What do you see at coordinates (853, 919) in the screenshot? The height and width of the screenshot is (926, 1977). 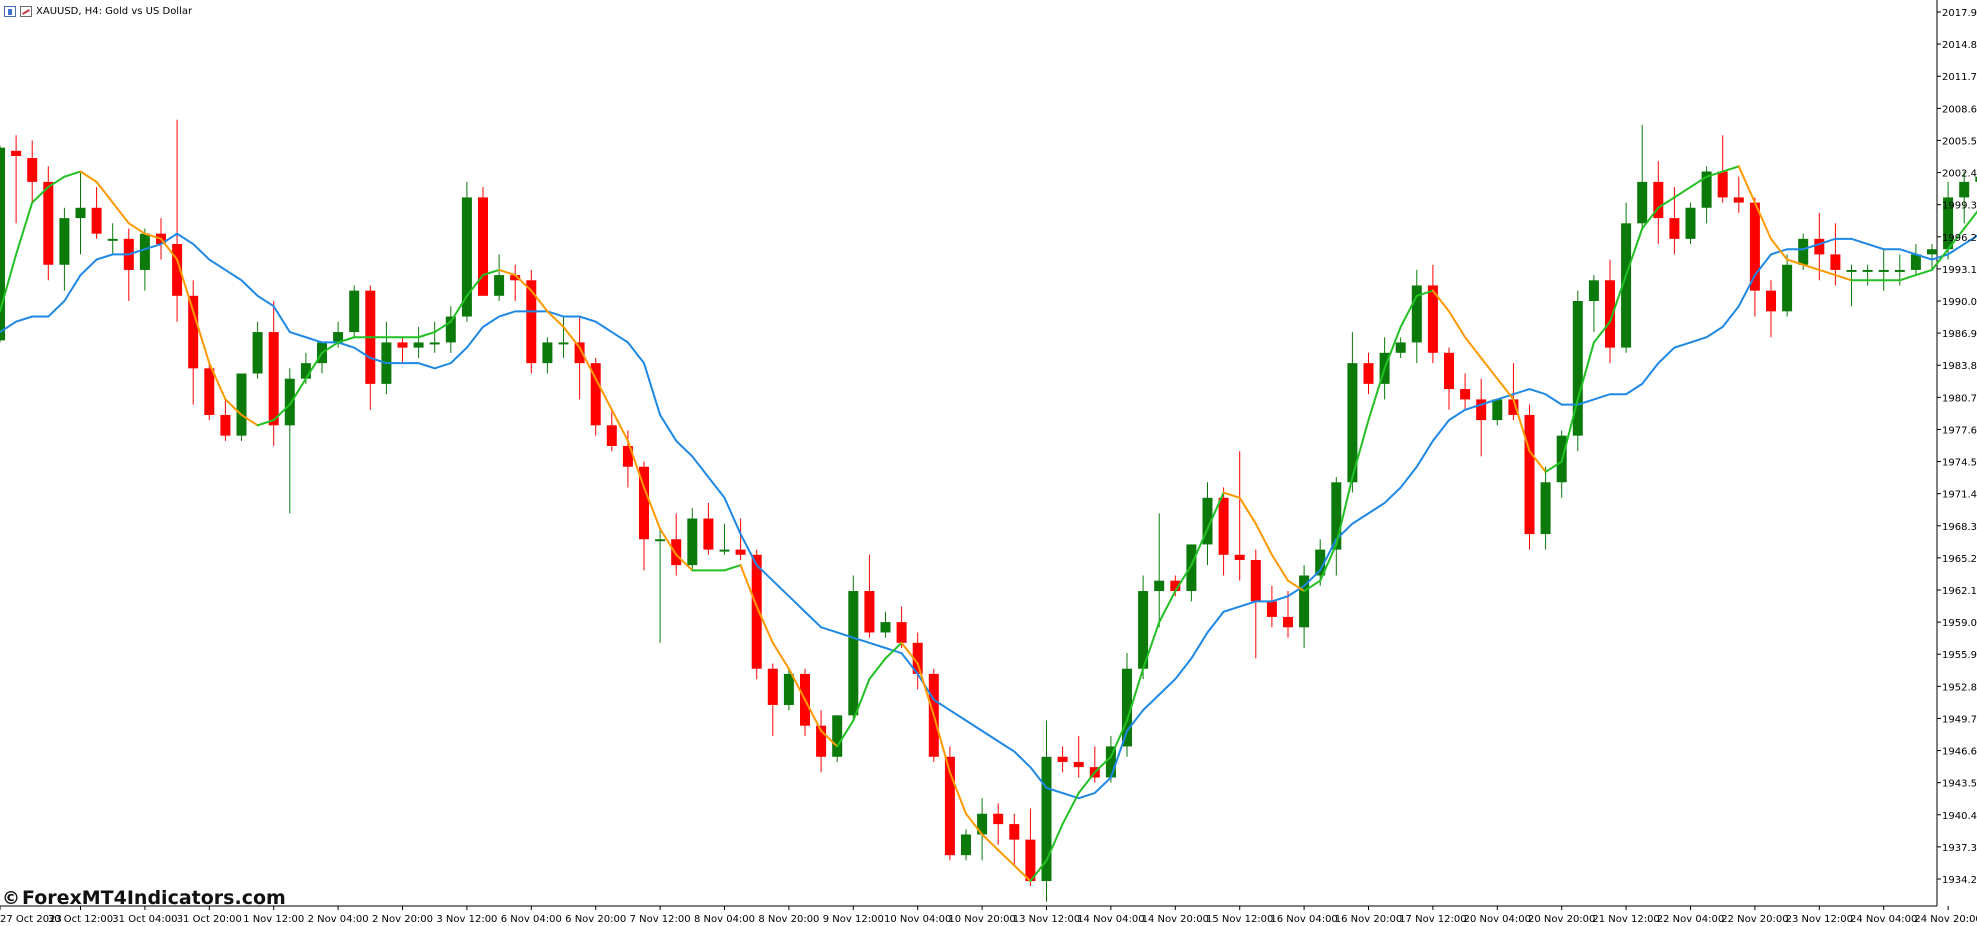 I see `time-tick-label: 9 Nov 12:00` at bounding box center [853, 919].